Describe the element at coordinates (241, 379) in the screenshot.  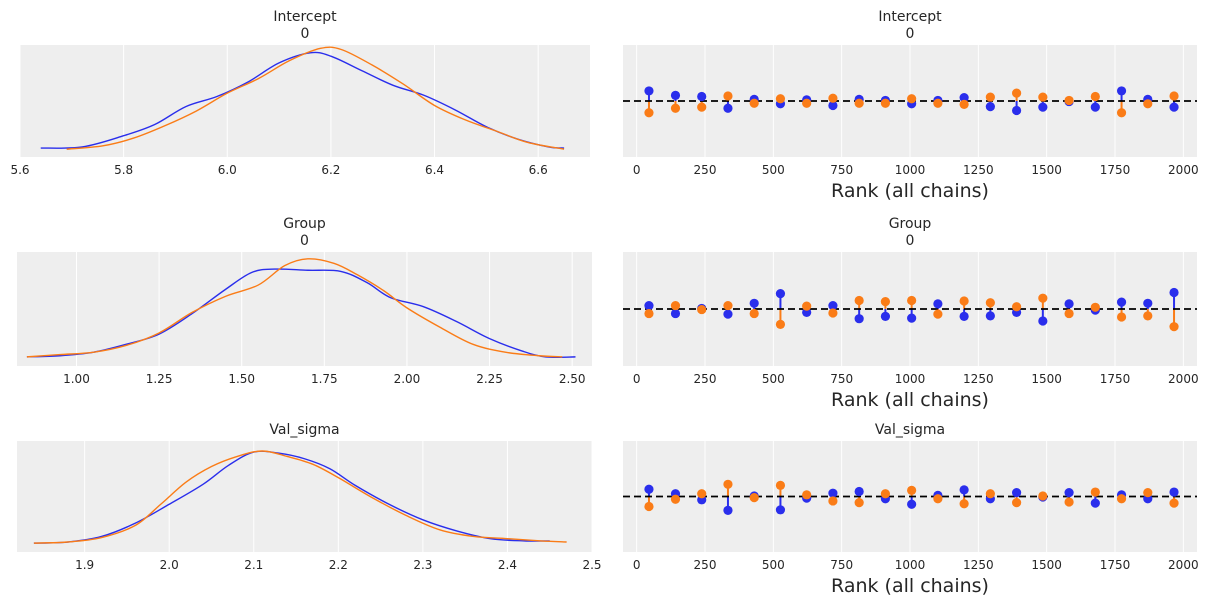
I see `x-tick-label: 1.50` at that location.